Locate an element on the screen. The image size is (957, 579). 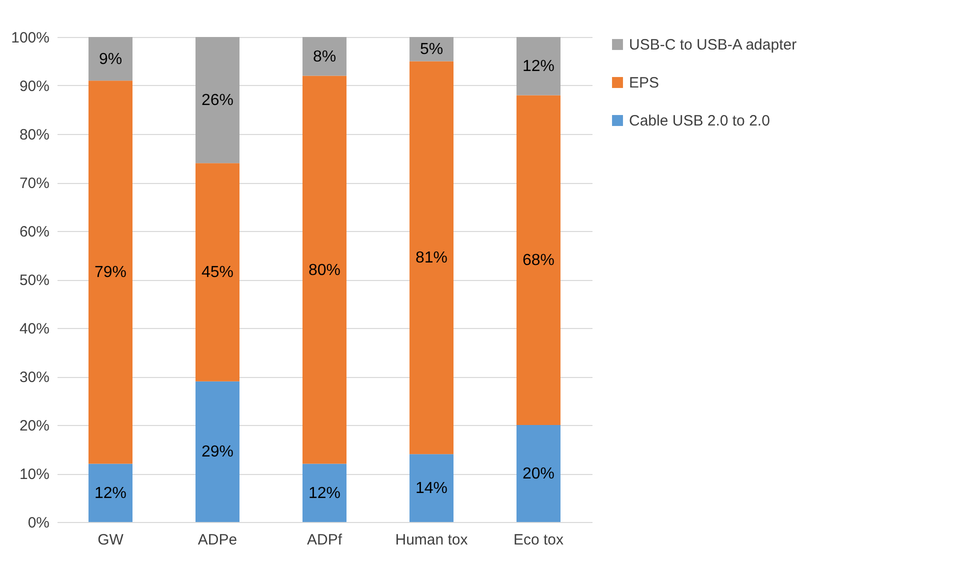
y-tick-label: 0% is located at coordinates (39, 523).